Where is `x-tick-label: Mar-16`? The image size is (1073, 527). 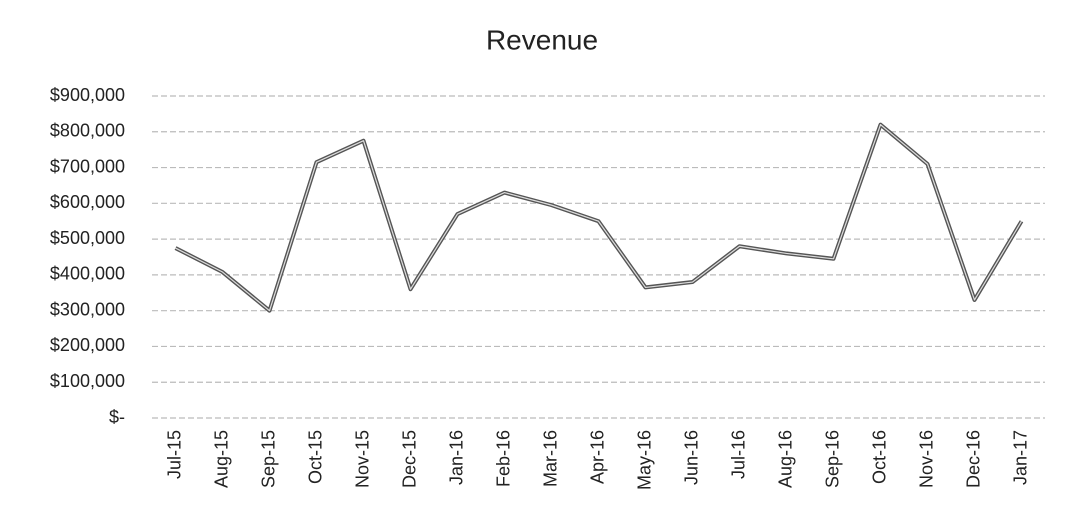
x-tick-label: Mar-16 is located at coordinates (550, 458).